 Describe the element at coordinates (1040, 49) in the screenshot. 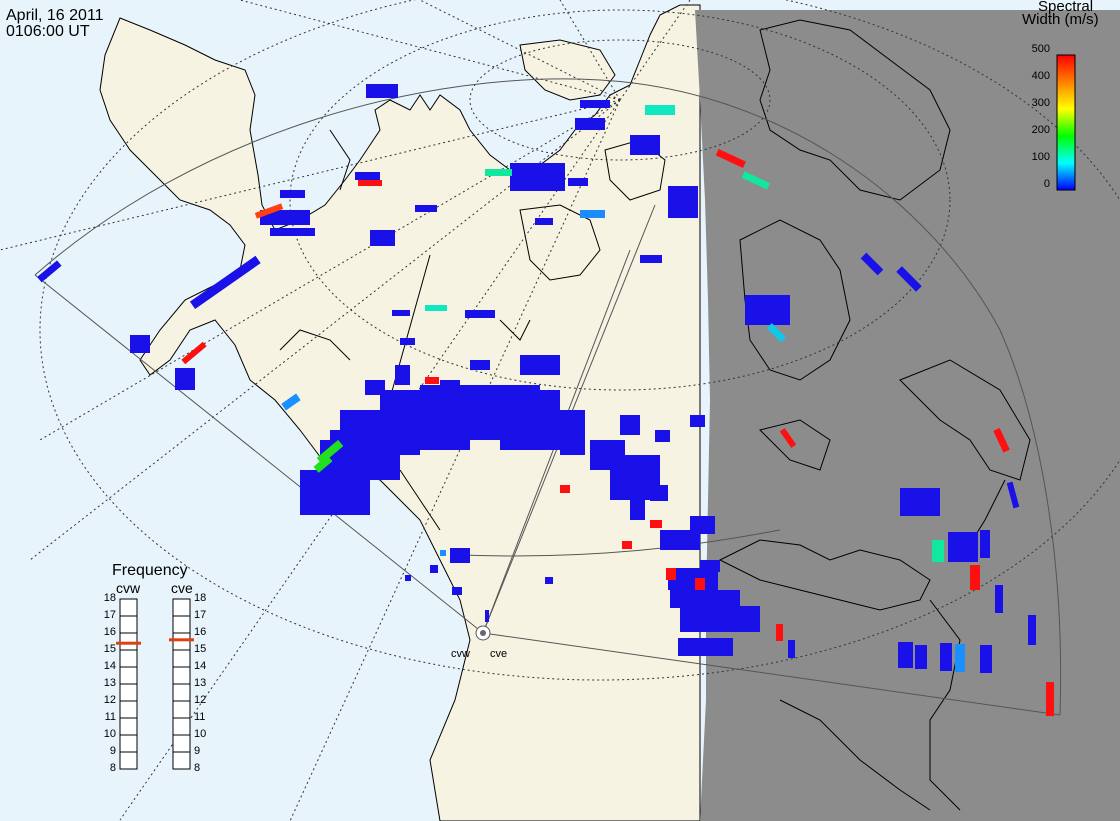

I see `colorbar-tick: 500` at that location.